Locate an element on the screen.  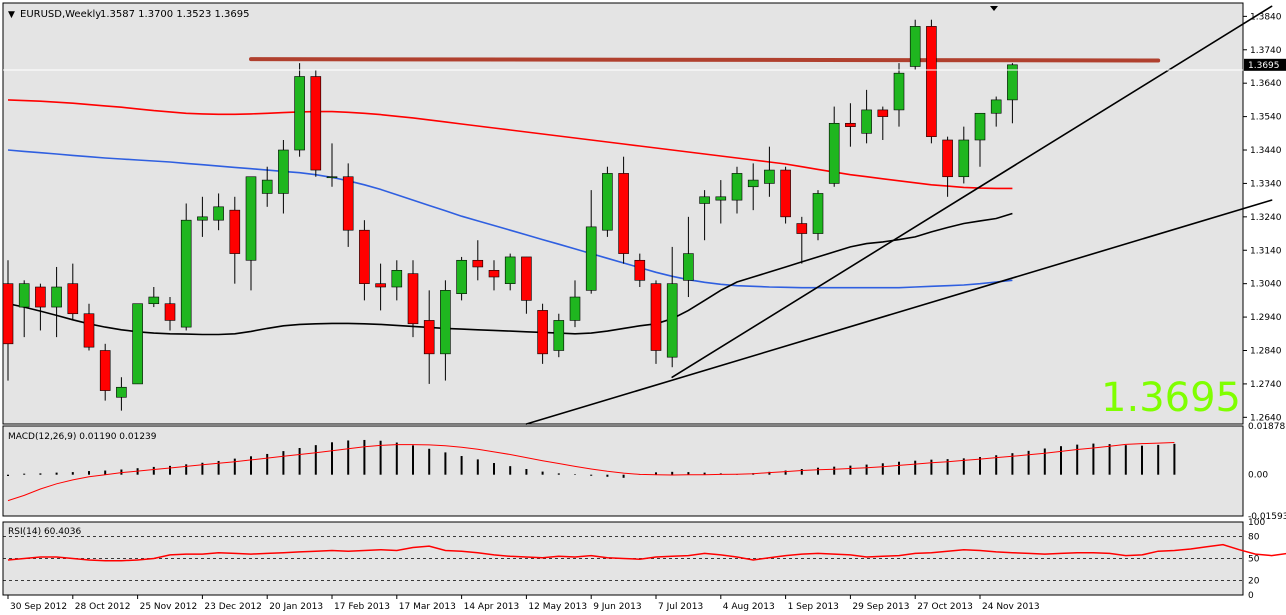
price-tick-label: 1.2840 is located at coordinates (1266, 351).